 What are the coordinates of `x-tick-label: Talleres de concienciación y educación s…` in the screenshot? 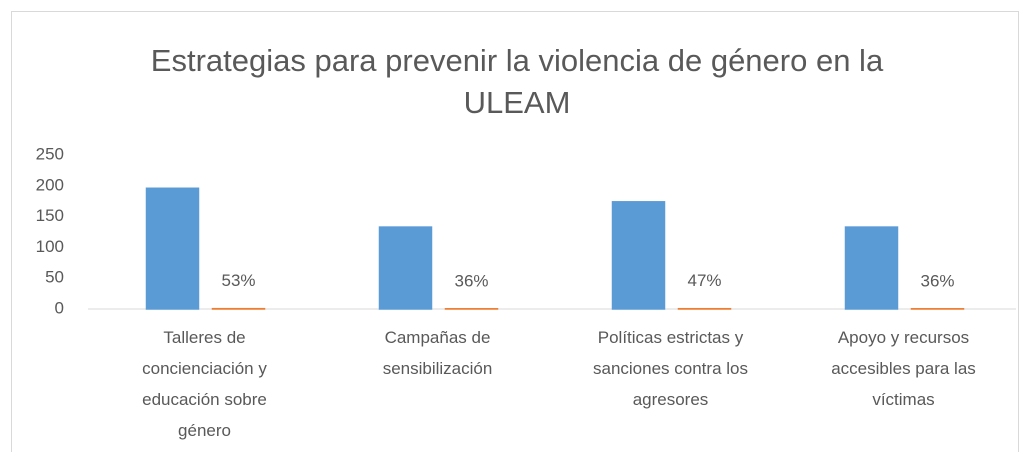 It's located at (204, 384).